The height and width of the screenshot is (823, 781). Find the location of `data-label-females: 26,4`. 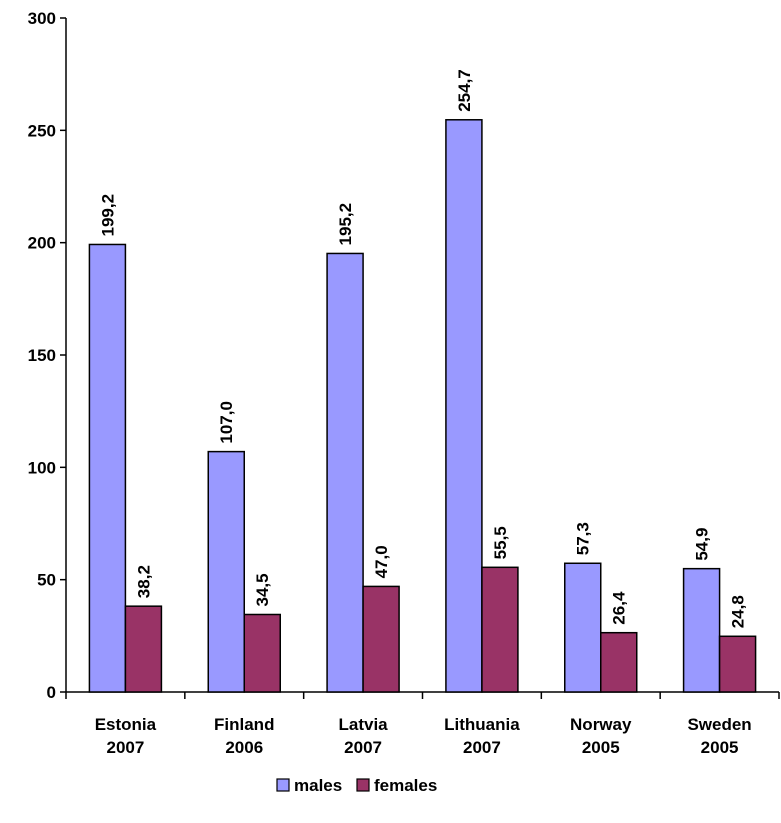

data-label-females: 26,4 is located at coordinates (619, 608).